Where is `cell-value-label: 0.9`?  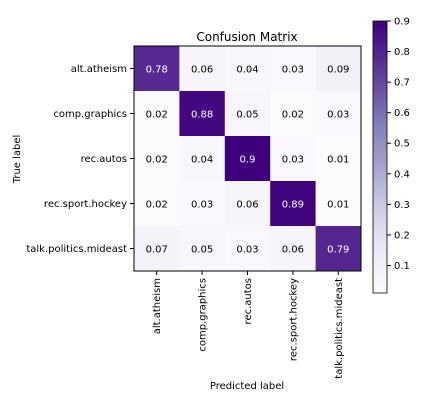
cell-value-label: 0.9 is located at coordinates (248, 160).